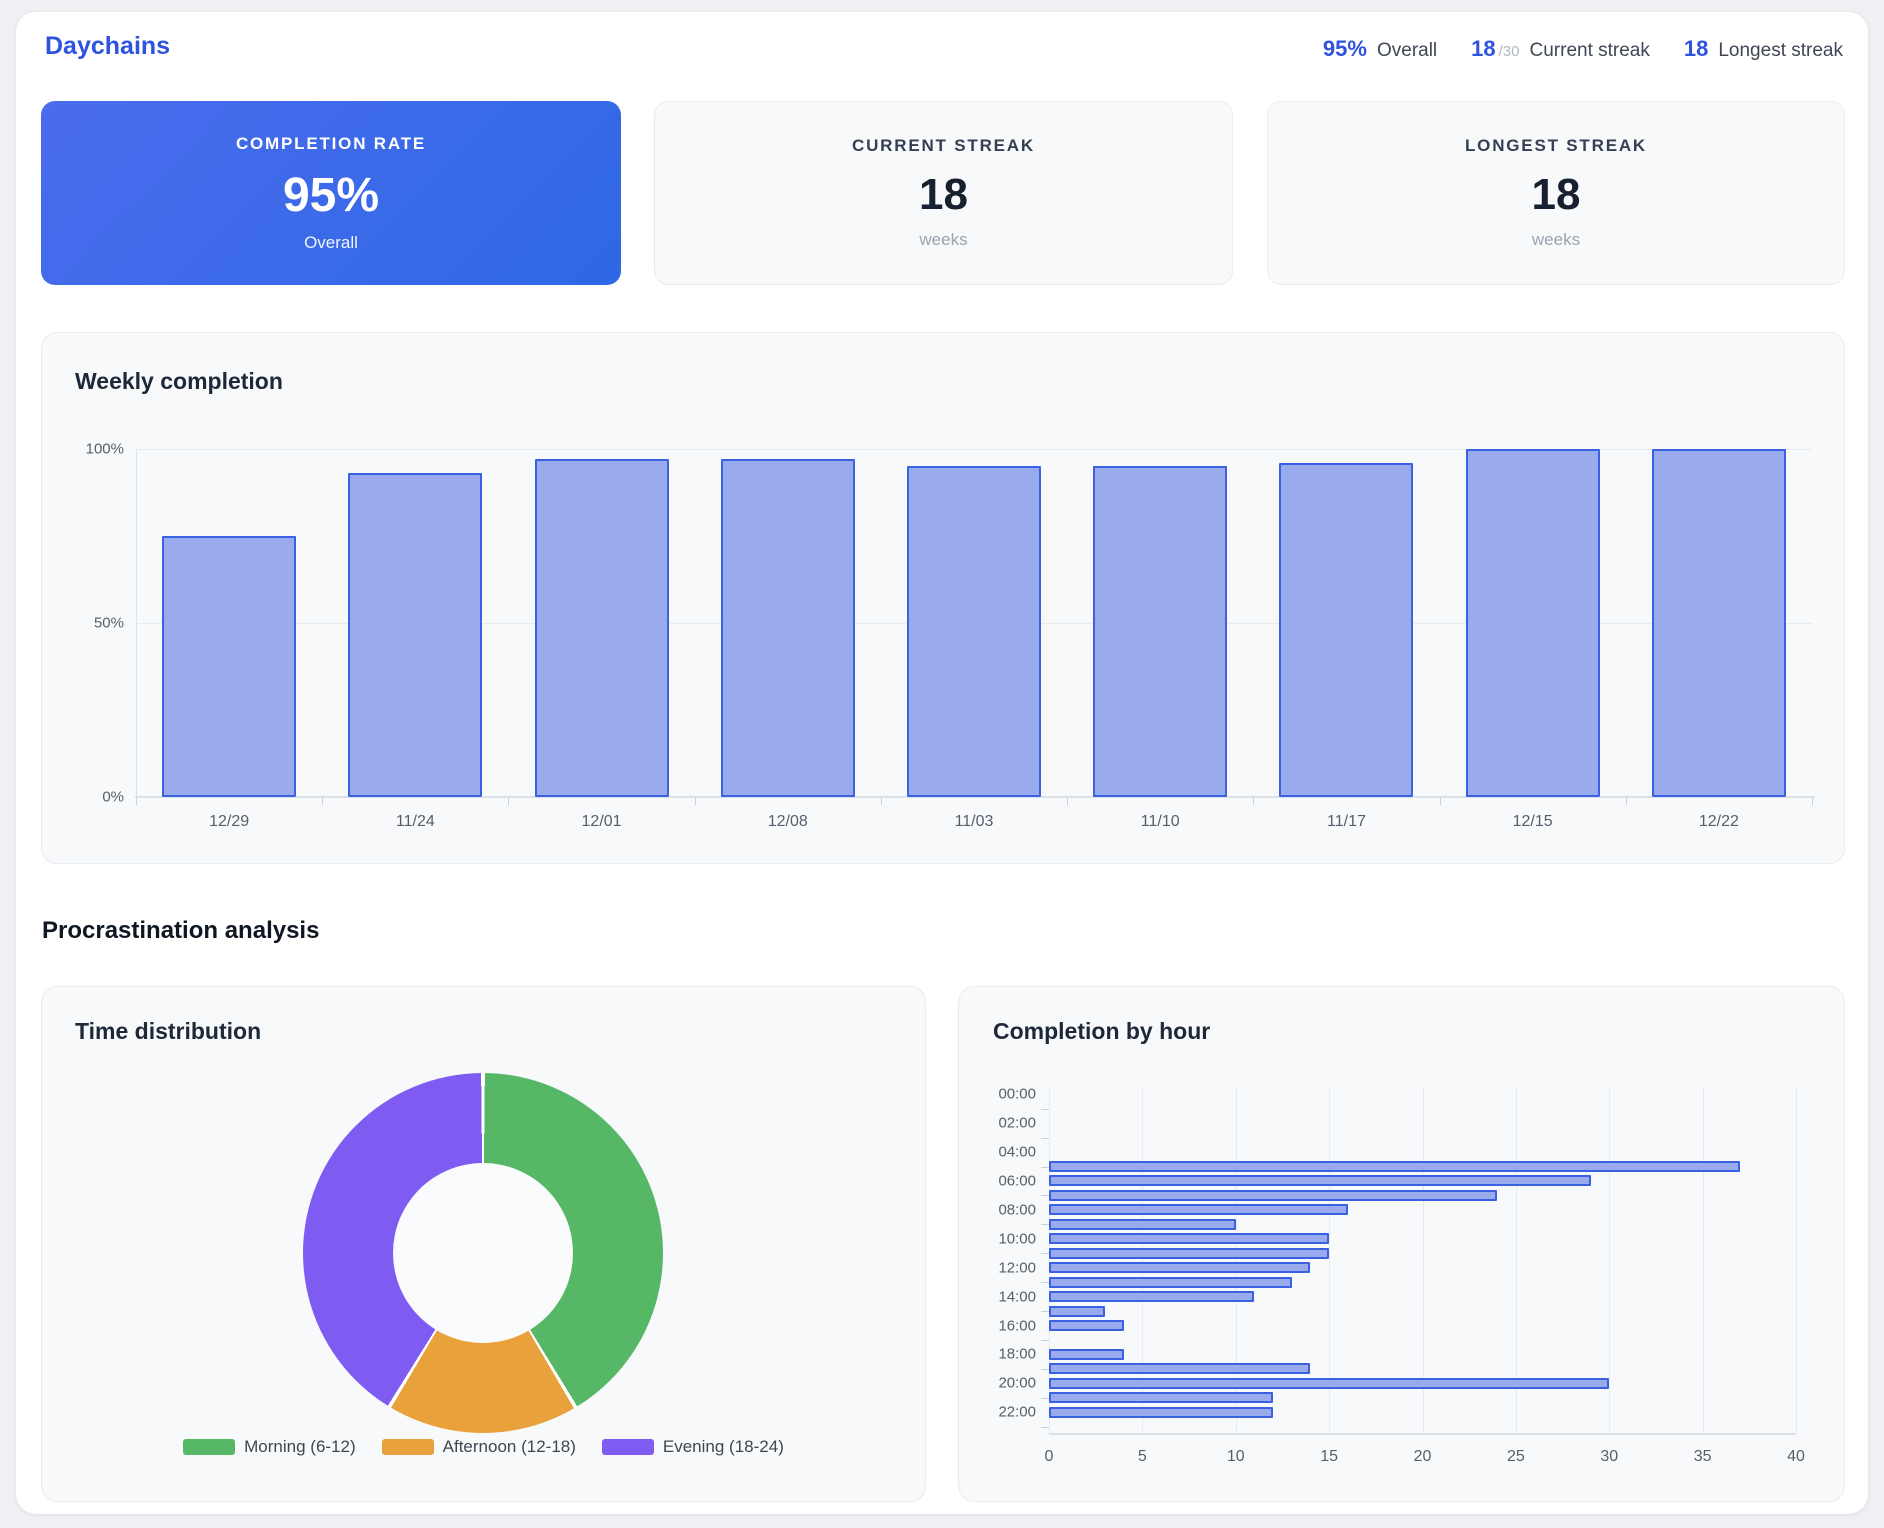 The height and width of the screenshot is (1528, 1884). What do you see at coordinates (1556, 194) in the screenshot?
I see `longest-streak-card-value: 18` at bounding box center [1556, 194].